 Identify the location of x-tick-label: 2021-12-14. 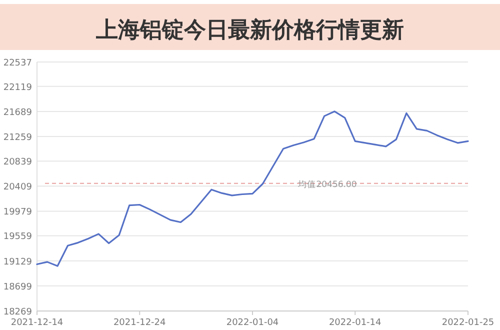
(37, 323).